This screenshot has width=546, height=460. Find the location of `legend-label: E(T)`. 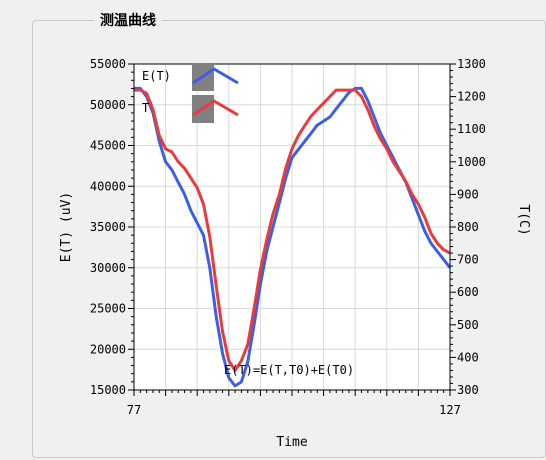

legend-label: E(T) is located at coordinates (156, 76).